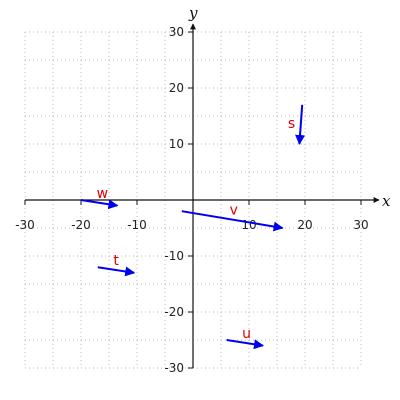  Describe the element at coordinates (81, 225) in the screenshot. I see `x-tick-label: -20` at that location.